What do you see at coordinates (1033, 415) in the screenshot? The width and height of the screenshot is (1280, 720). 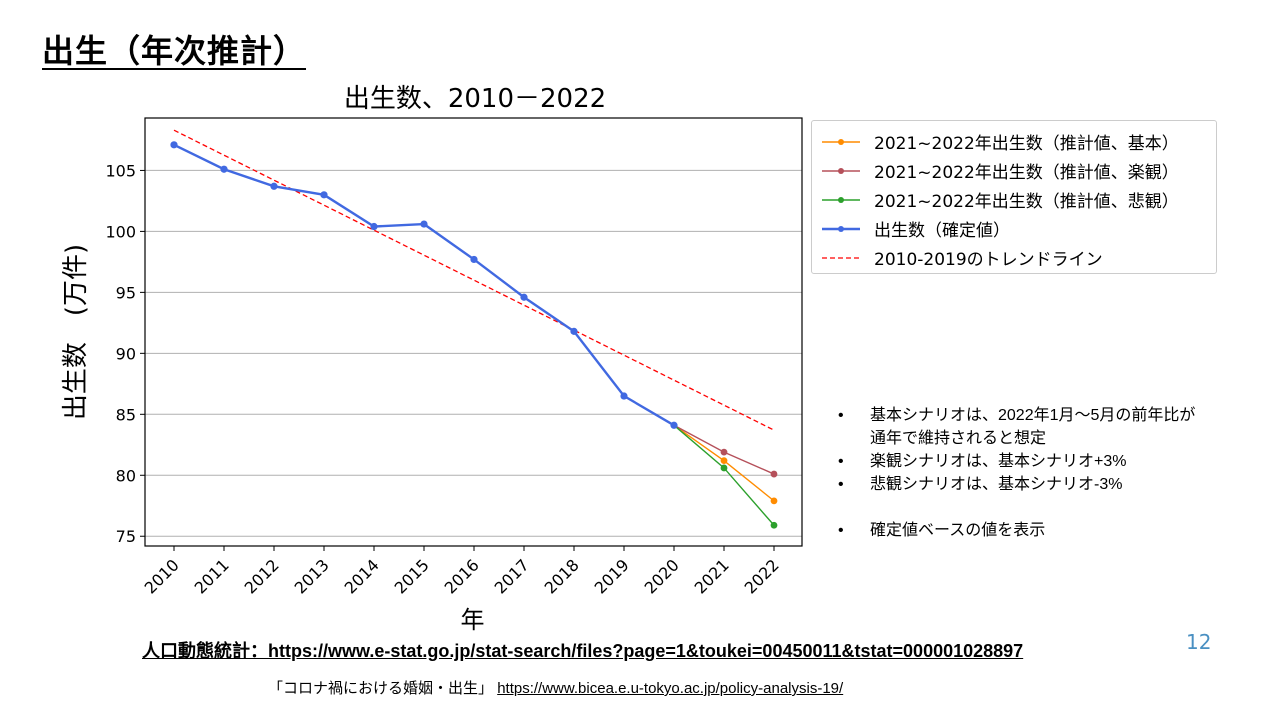 I see `note-text: 基本シナリオは、2022年1月～5月の前年比が` at bounding box center [1033, 415].